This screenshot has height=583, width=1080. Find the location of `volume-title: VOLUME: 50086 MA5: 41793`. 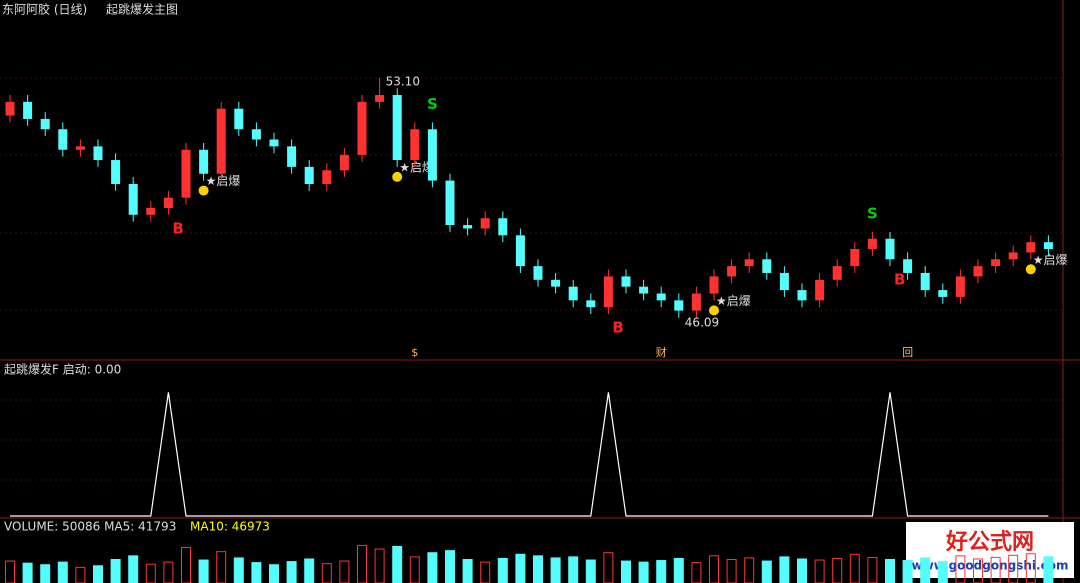

volume-title: VOLUME: 50086 MA5: 41793 is located at coordinates (90, 527).